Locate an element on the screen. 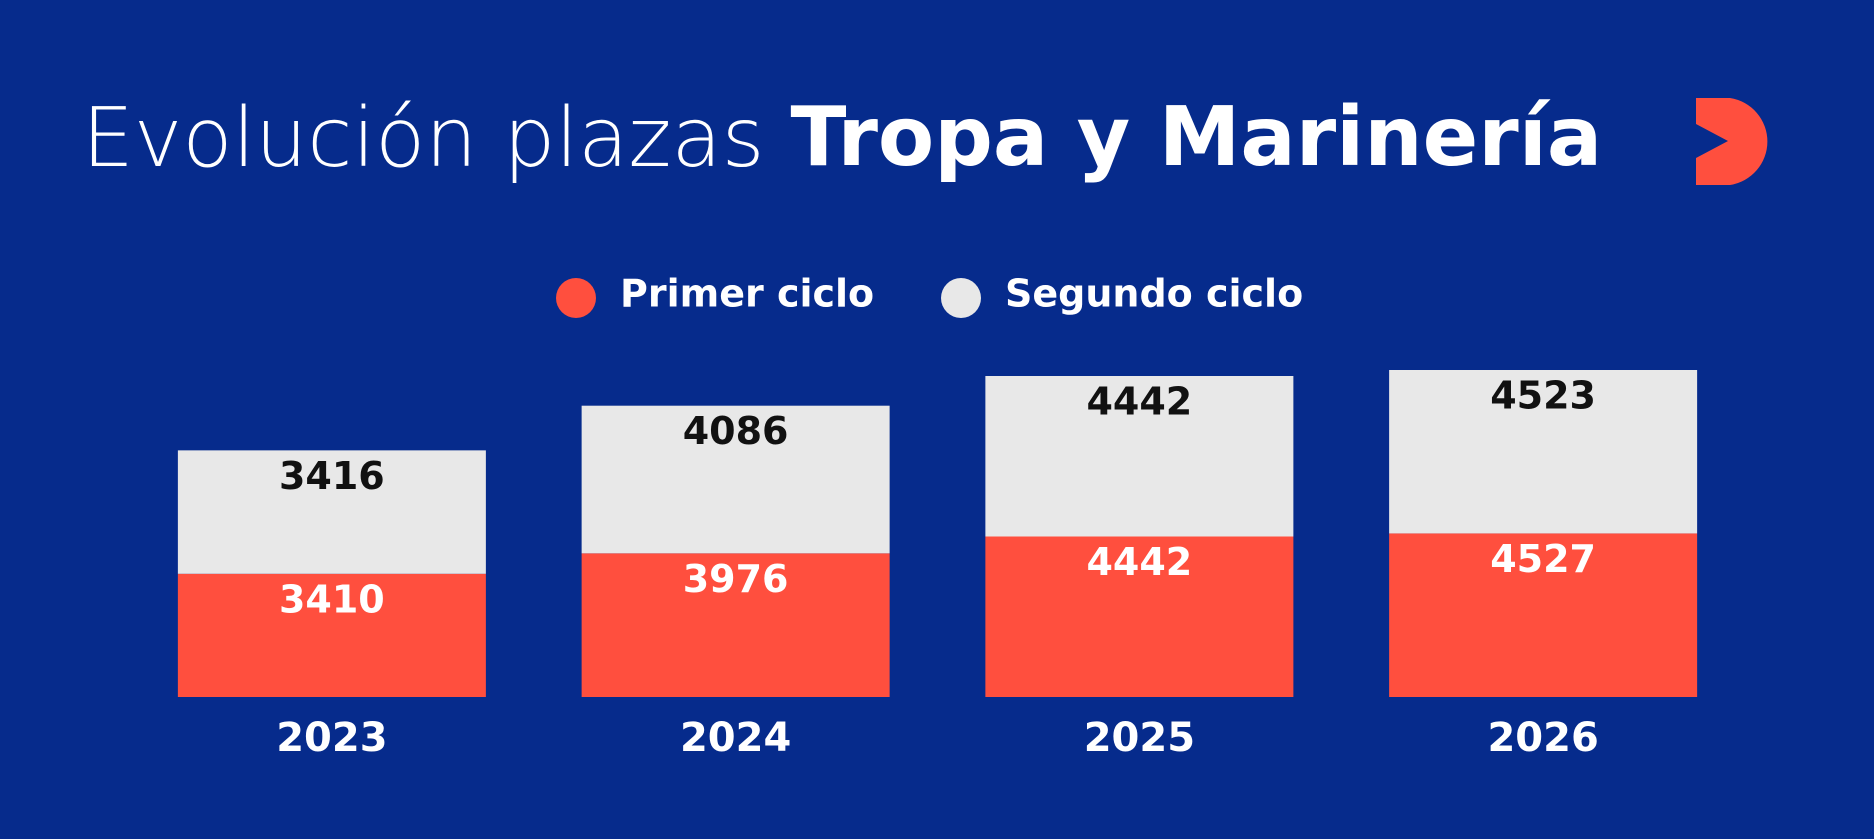  x-tick-label: 2025 is located at coordinates (1139, 738).